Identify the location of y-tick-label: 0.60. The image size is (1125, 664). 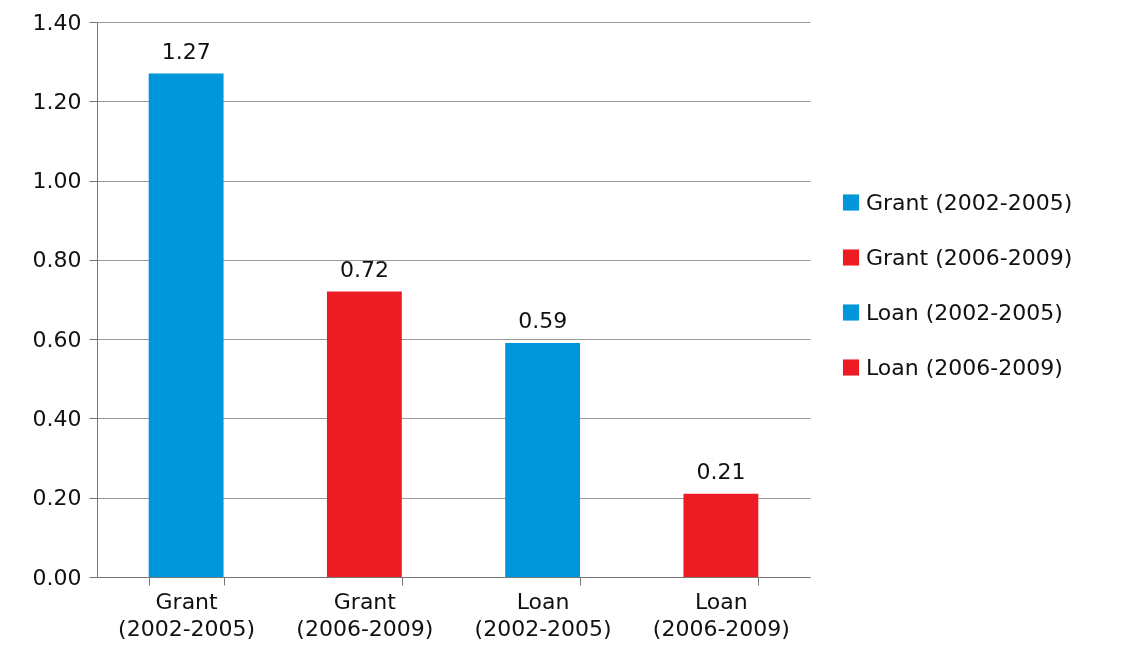
(57, 339).